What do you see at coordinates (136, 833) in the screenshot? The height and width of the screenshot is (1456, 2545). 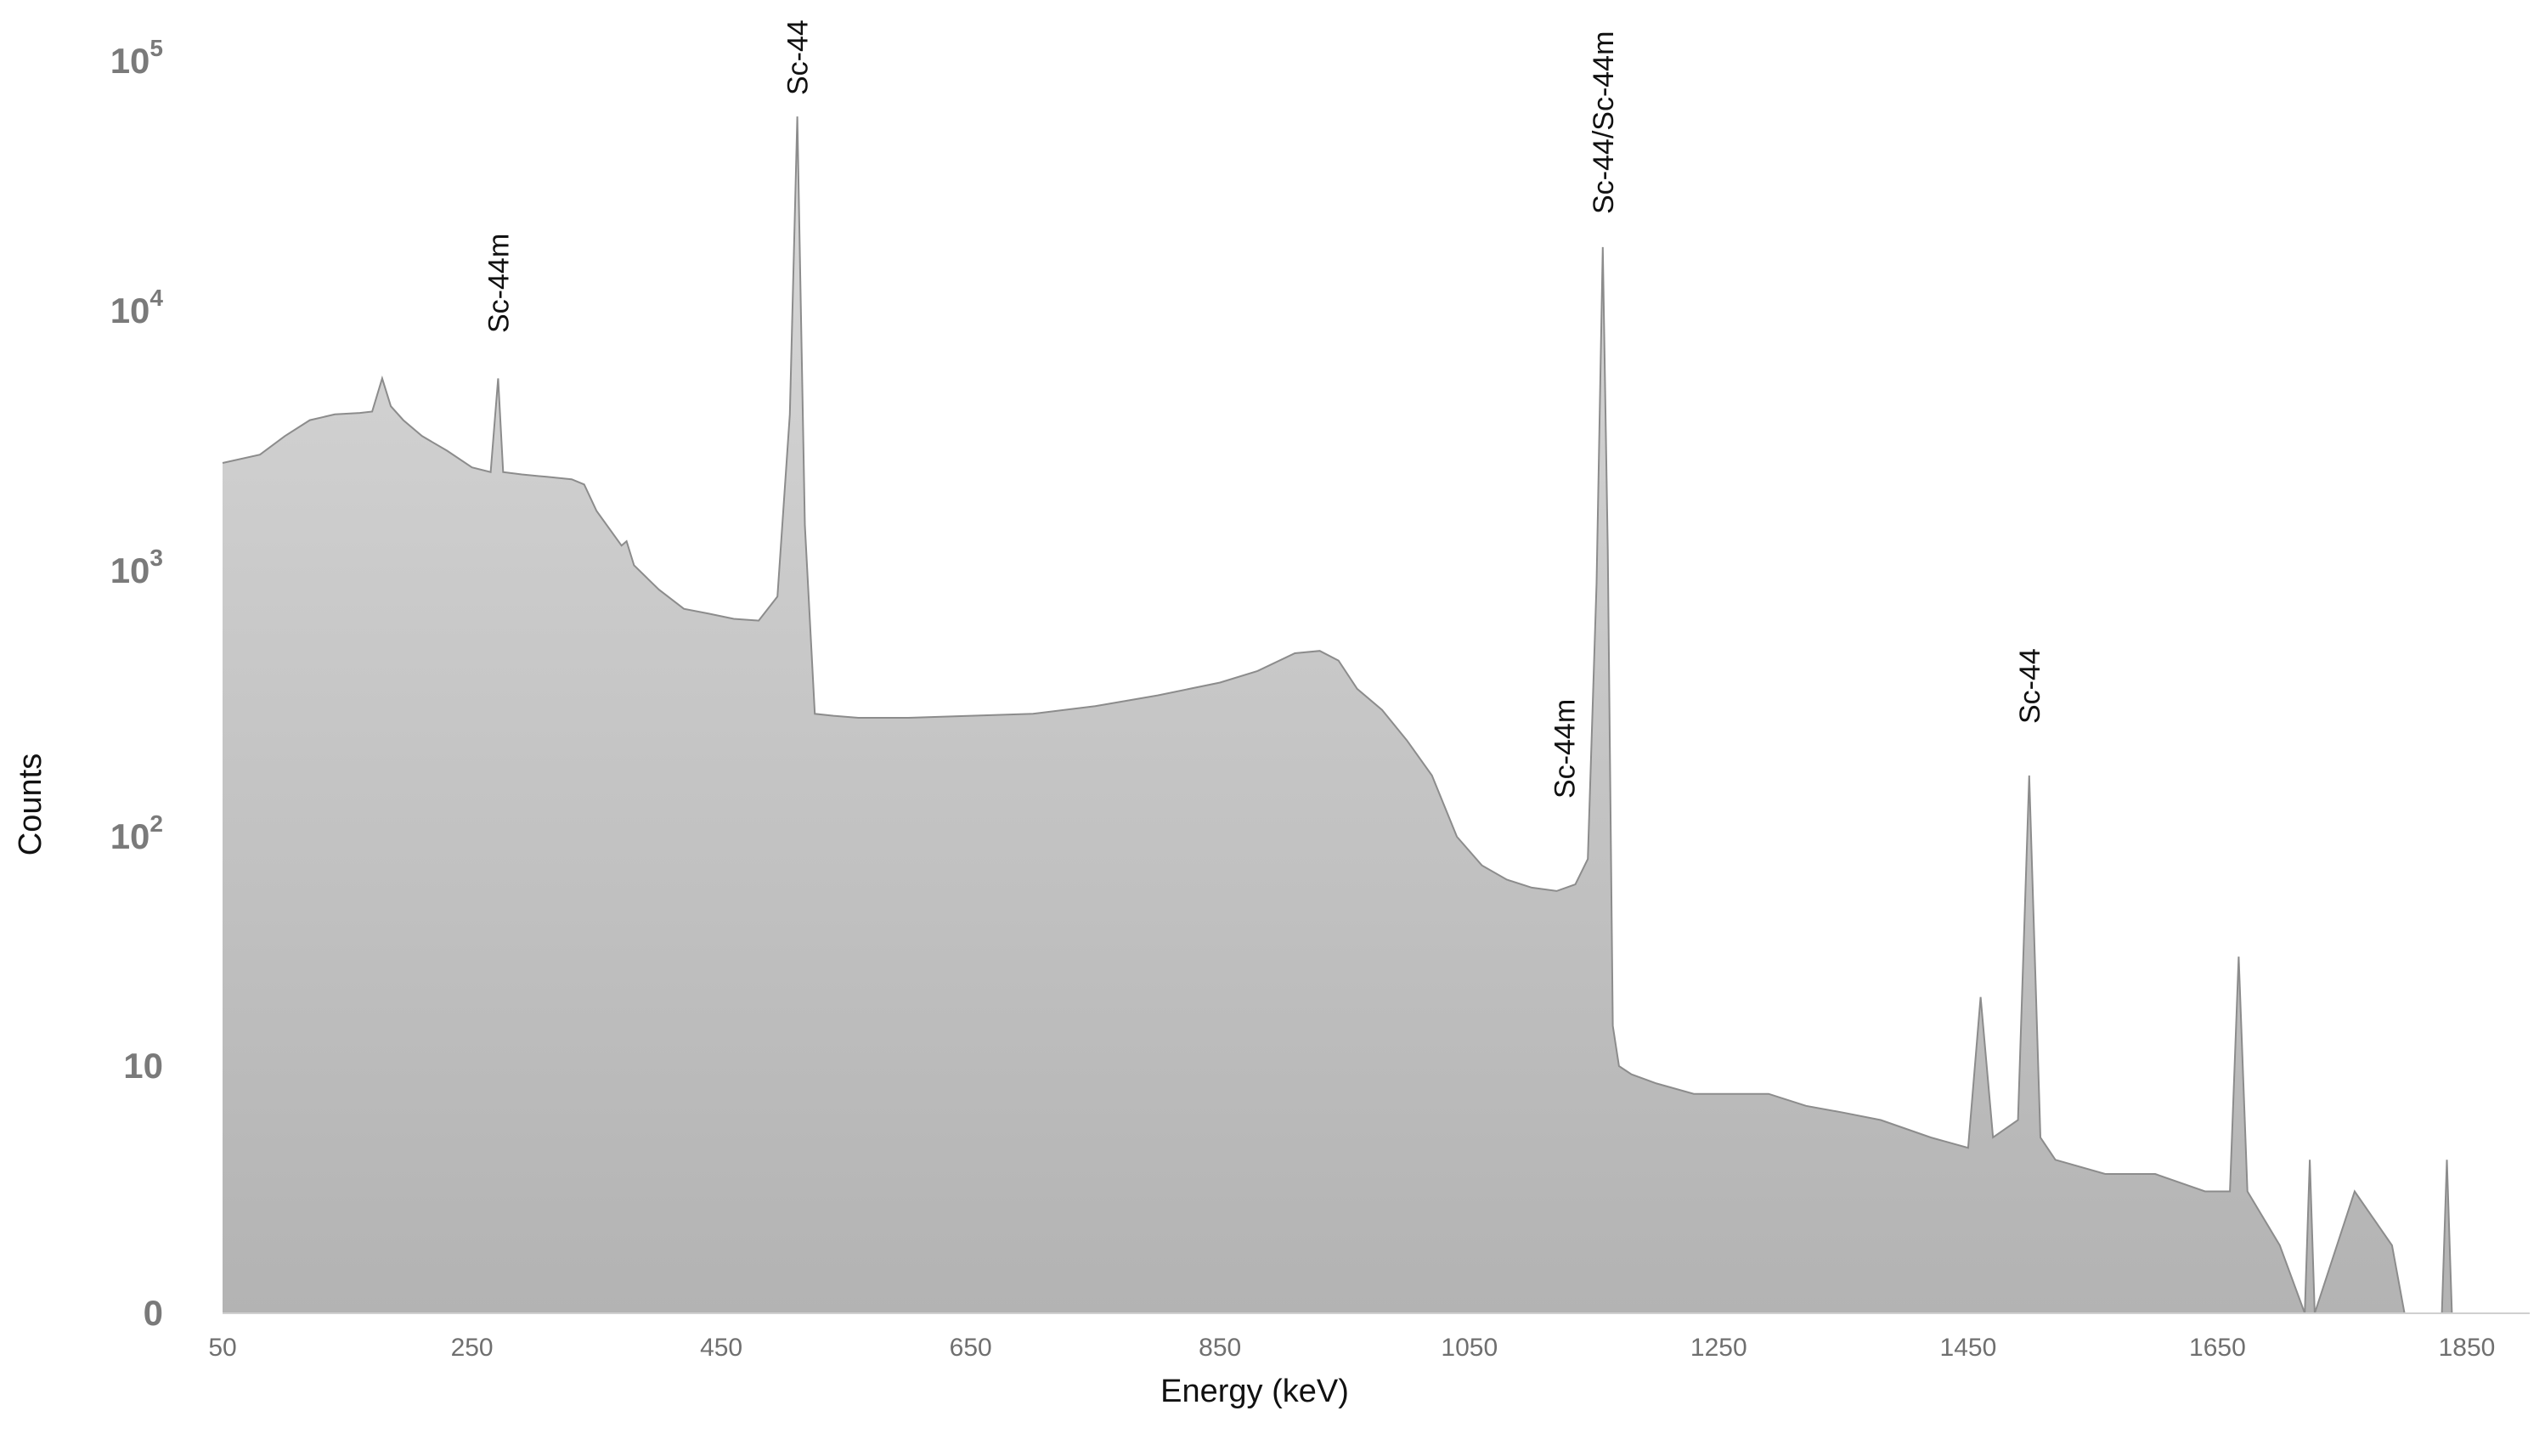 I see `y-tick-label: 10²` at bounding box center [136, 833].